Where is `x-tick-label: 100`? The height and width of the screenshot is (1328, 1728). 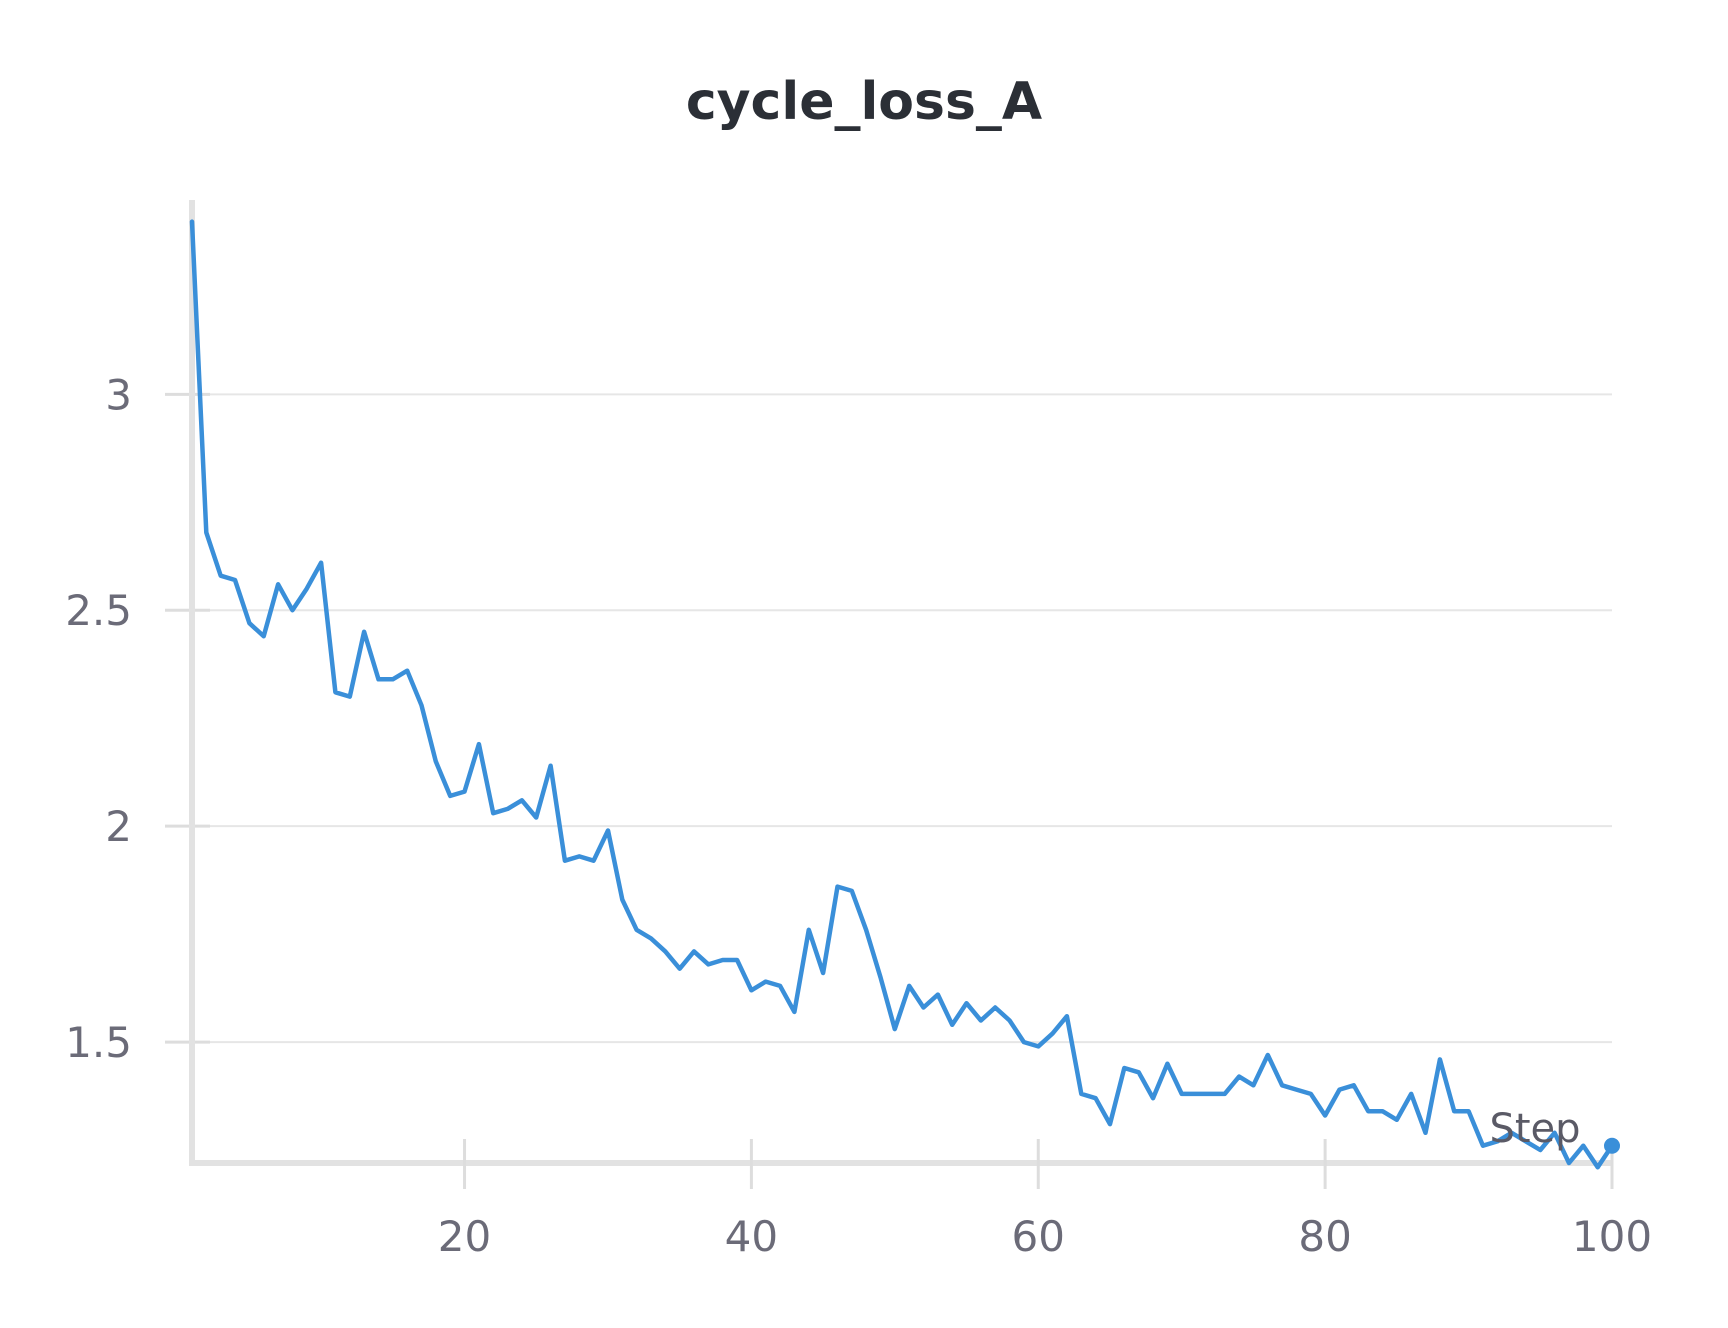
x-tick-label: 100 is located at coordinates (1612, 1236).